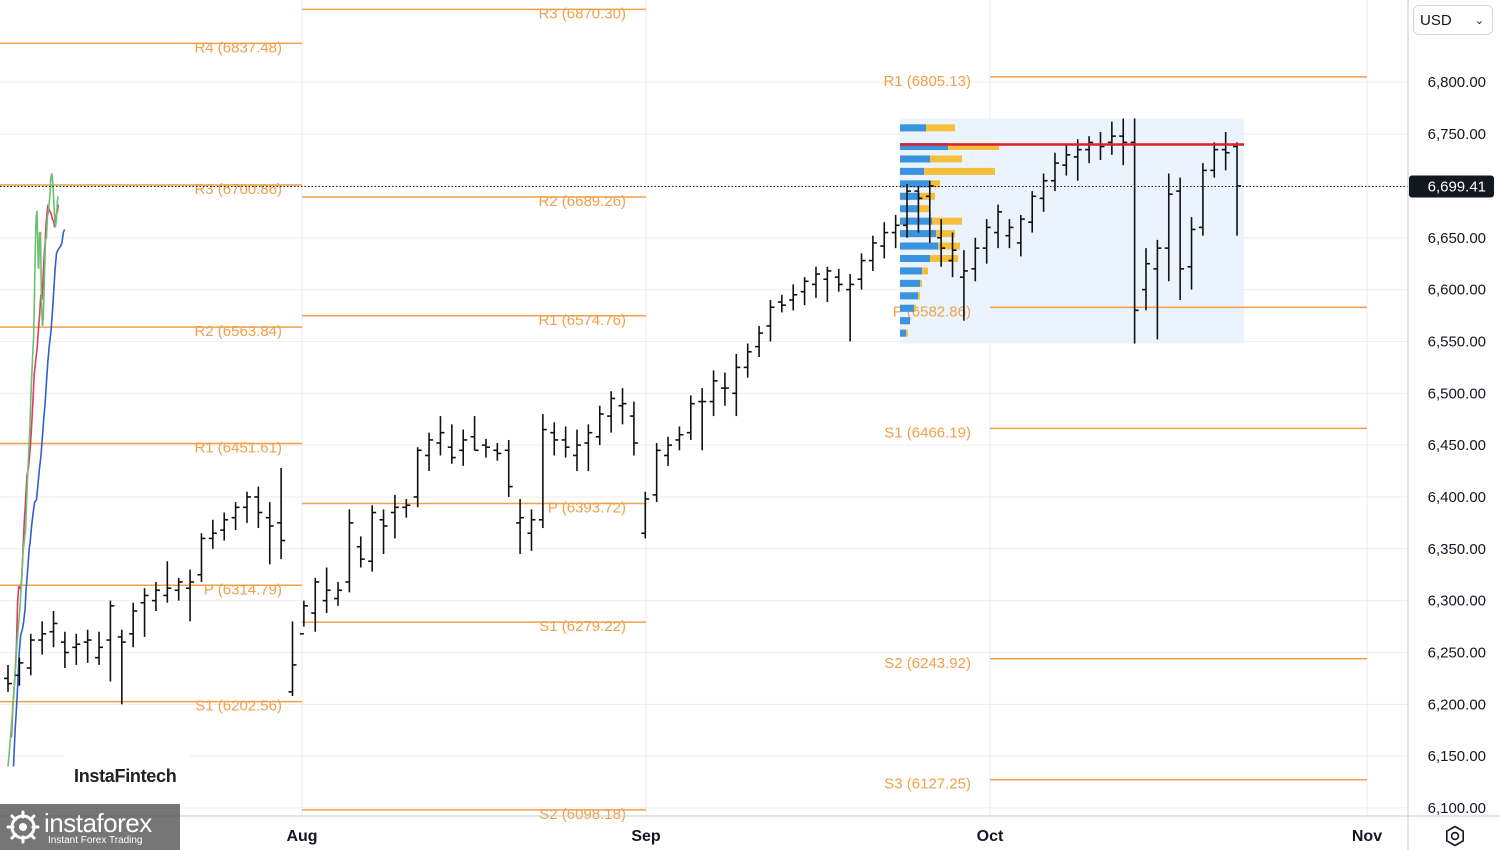  What do you see at coordinates (927, 784) in the screenshot?
I see `pivot-label: S3 (6127.25)` at bounding box center [927, 784].